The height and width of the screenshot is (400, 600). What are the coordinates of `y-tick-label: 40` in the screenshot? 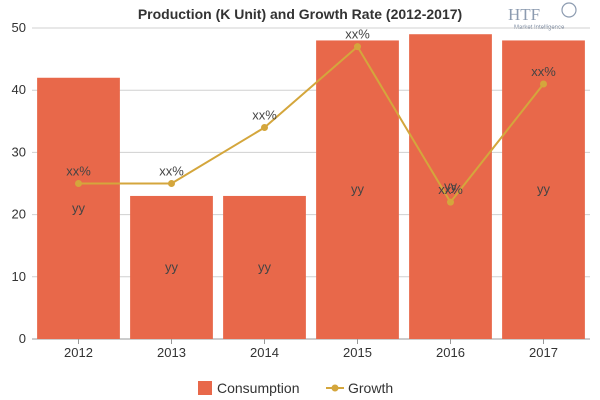 It's located at (19, 89).